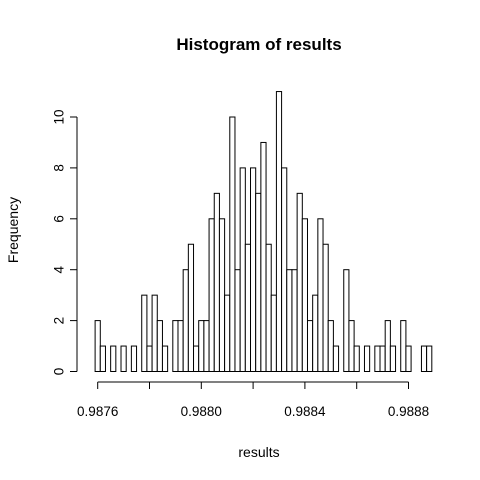  Describe the element at coordinates (305, 411) in the screenshot. I see `x-tick-label: 0.9884` at that location.